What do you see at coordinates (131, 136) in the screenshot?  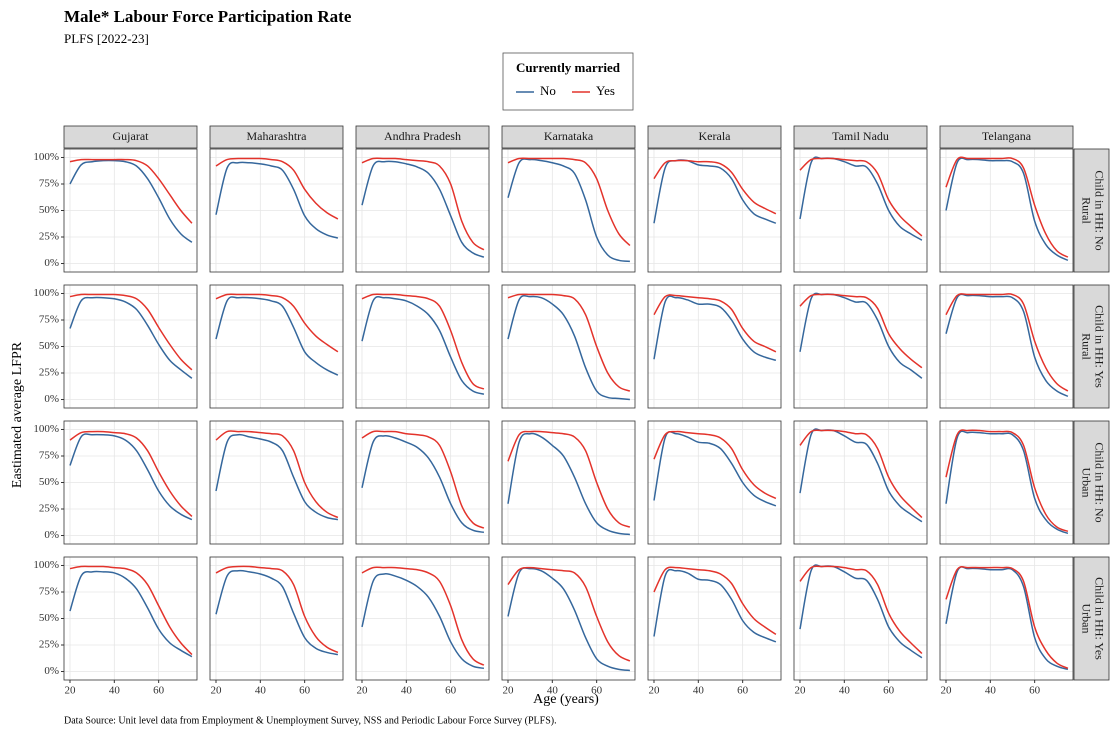 I see `column-strip-label: Gujarat` at bounding box center [131, 136].